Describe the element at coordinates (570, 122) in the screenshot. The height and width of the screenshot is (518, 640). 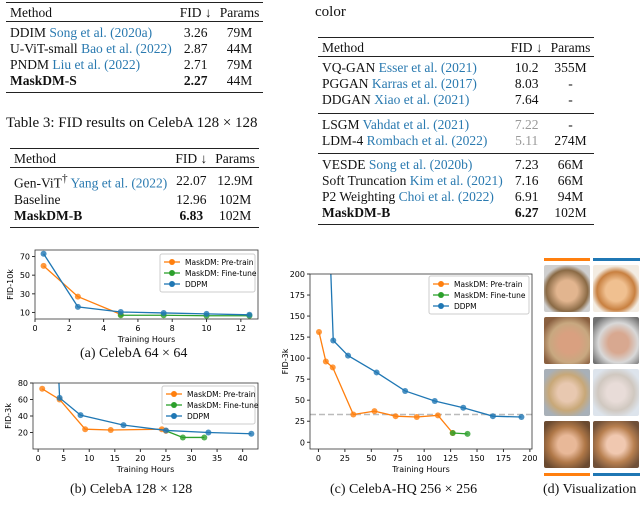
I see `params-value: -` at that location.